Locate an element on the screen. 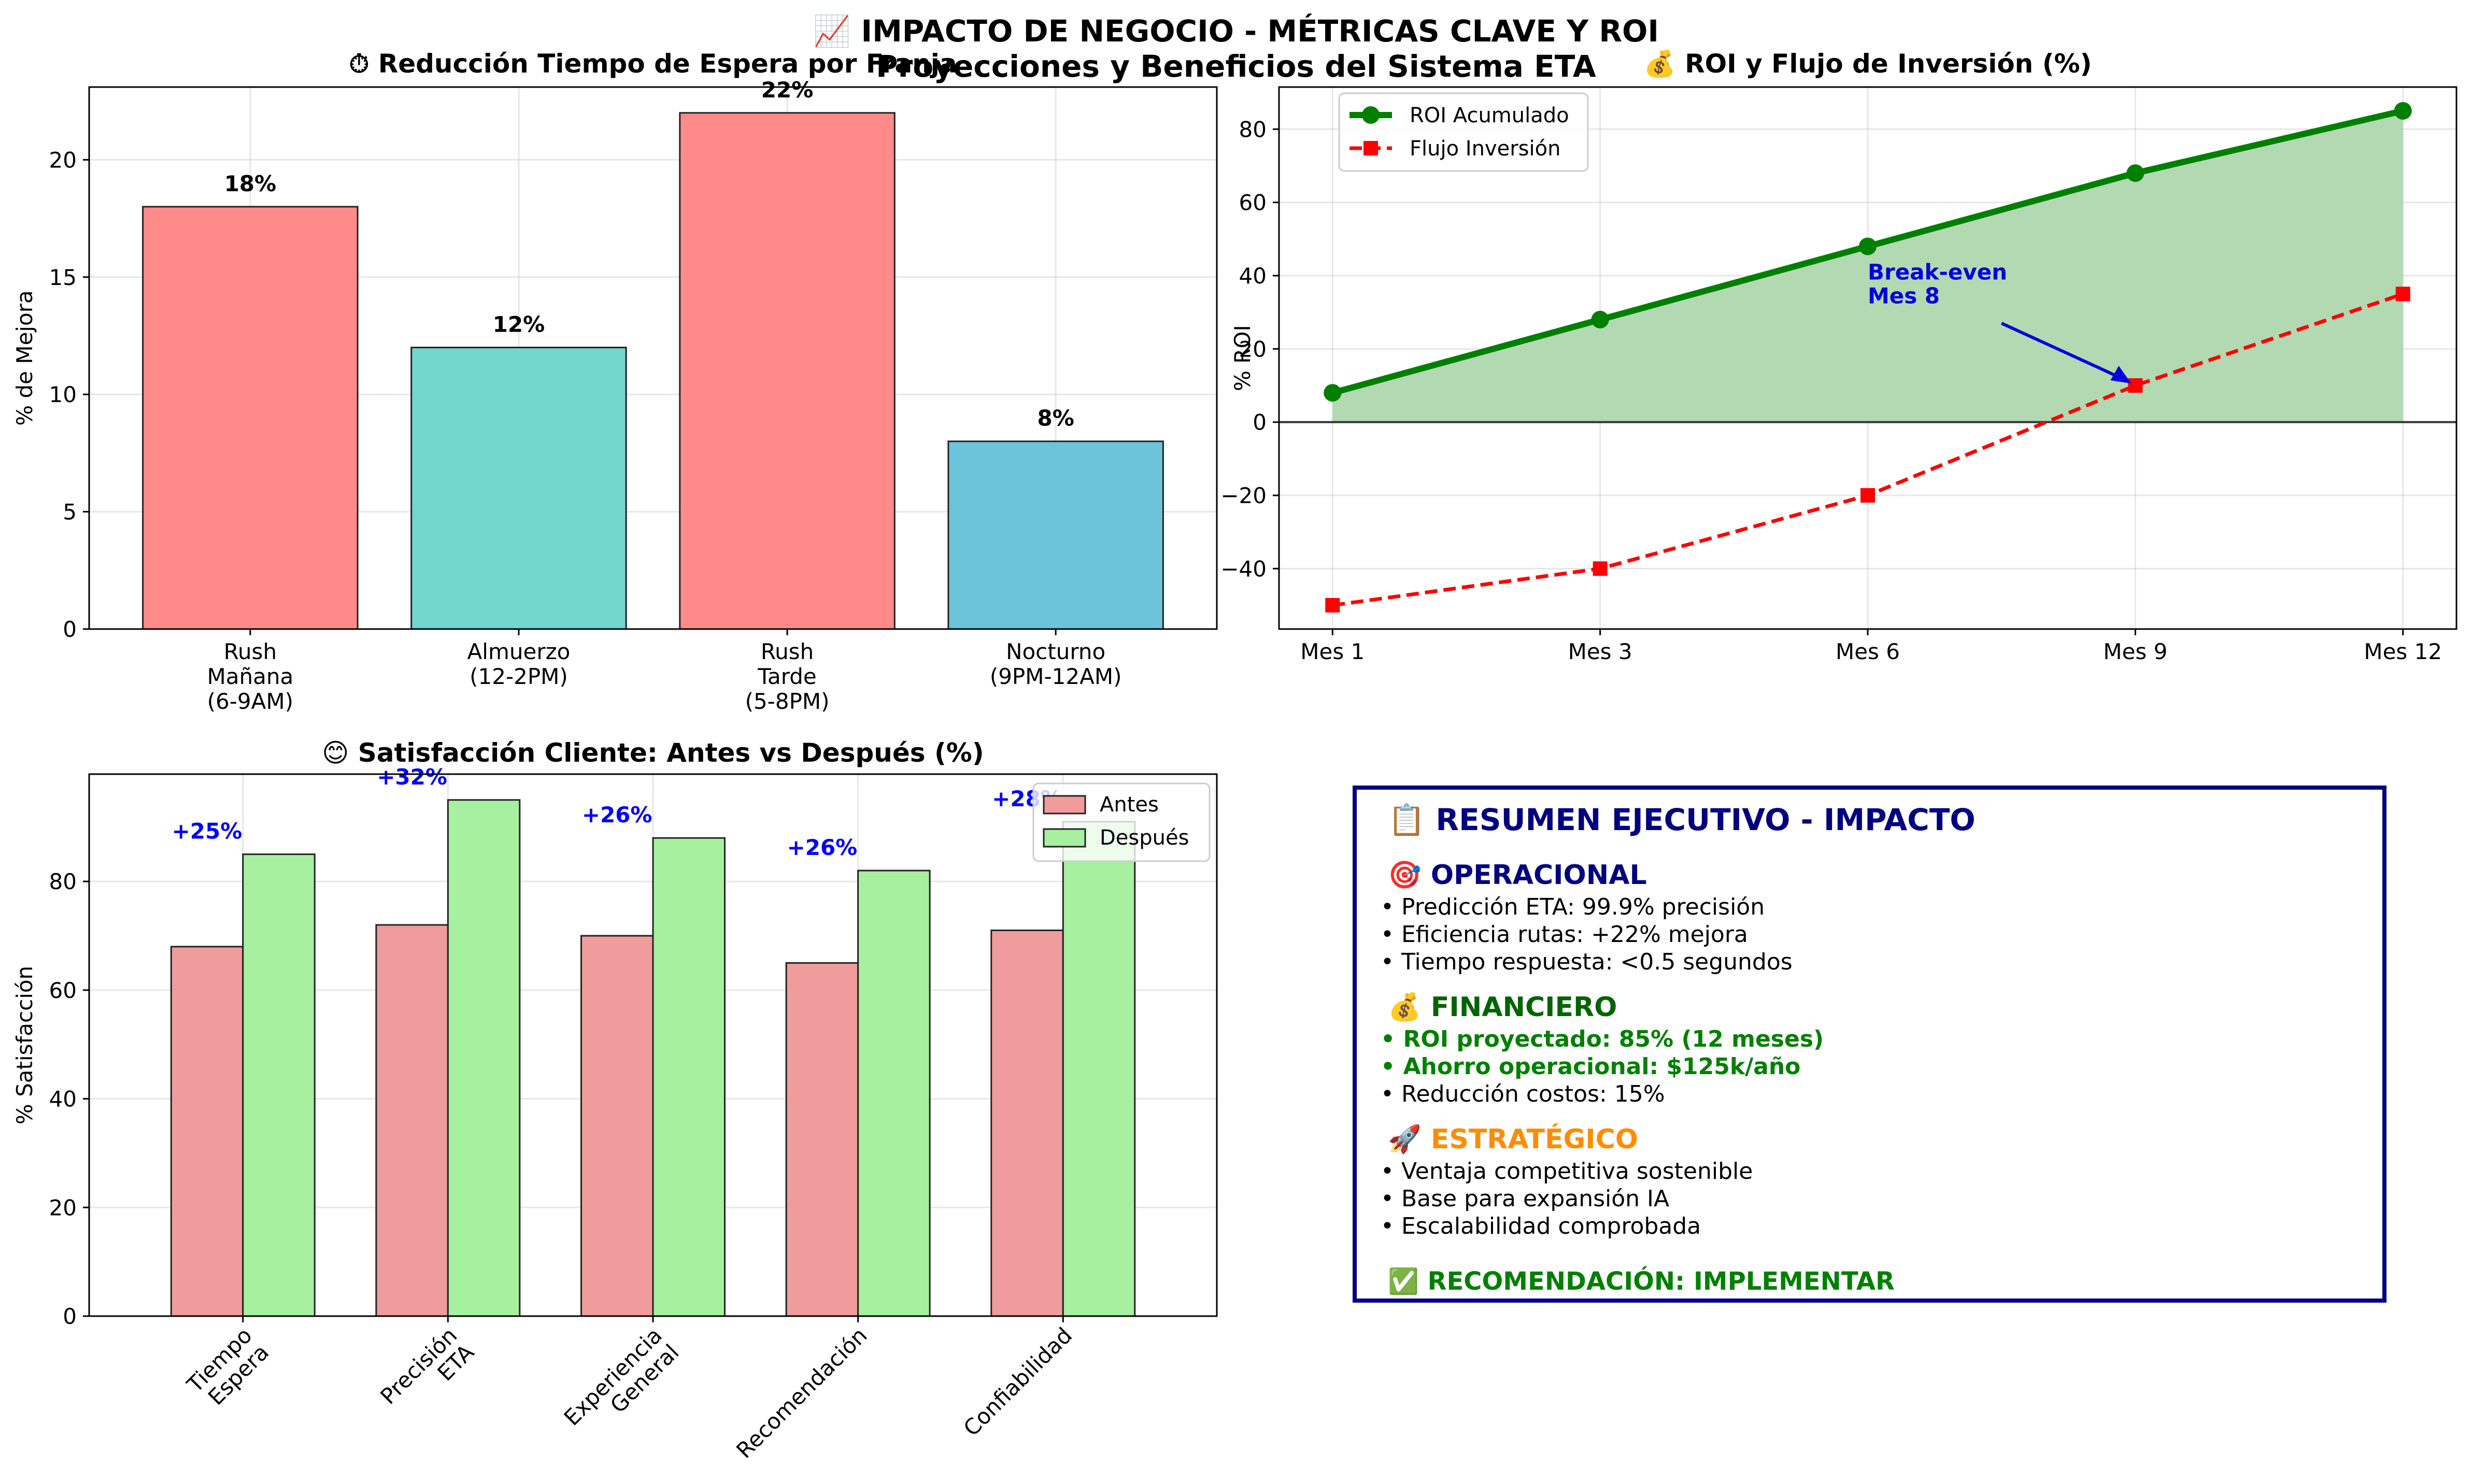  annotation-arrowhead is located at coordinates (2121, 375).